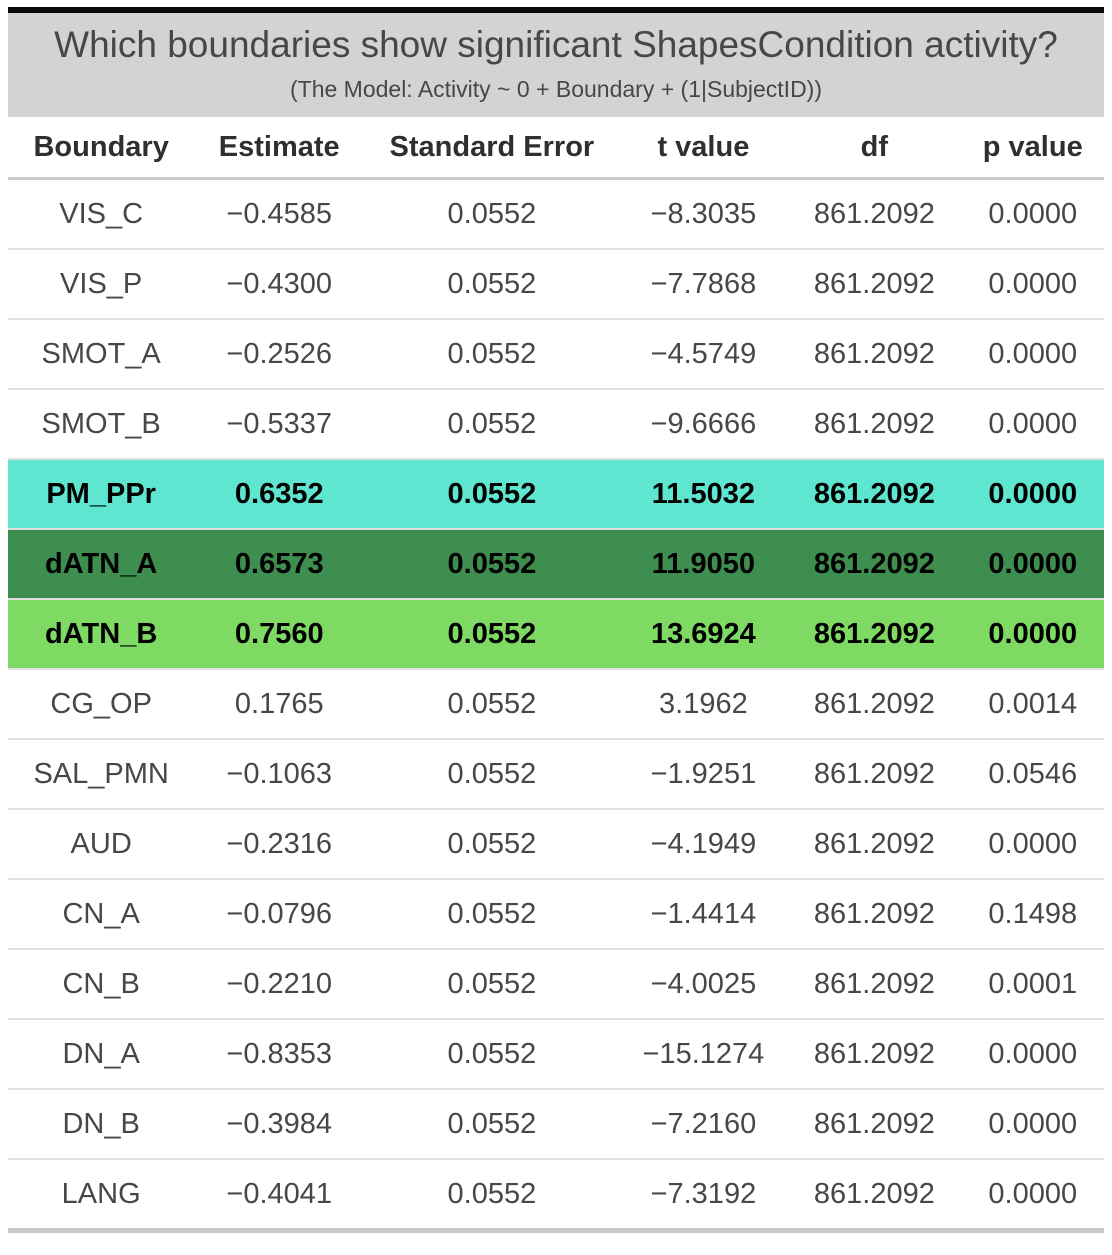 The width and height of the screenshot is (1112, 1255). Describe the element at coordinates (101, 148) in the screenshot. I see `column-header-boundary: Boundary` at that location.